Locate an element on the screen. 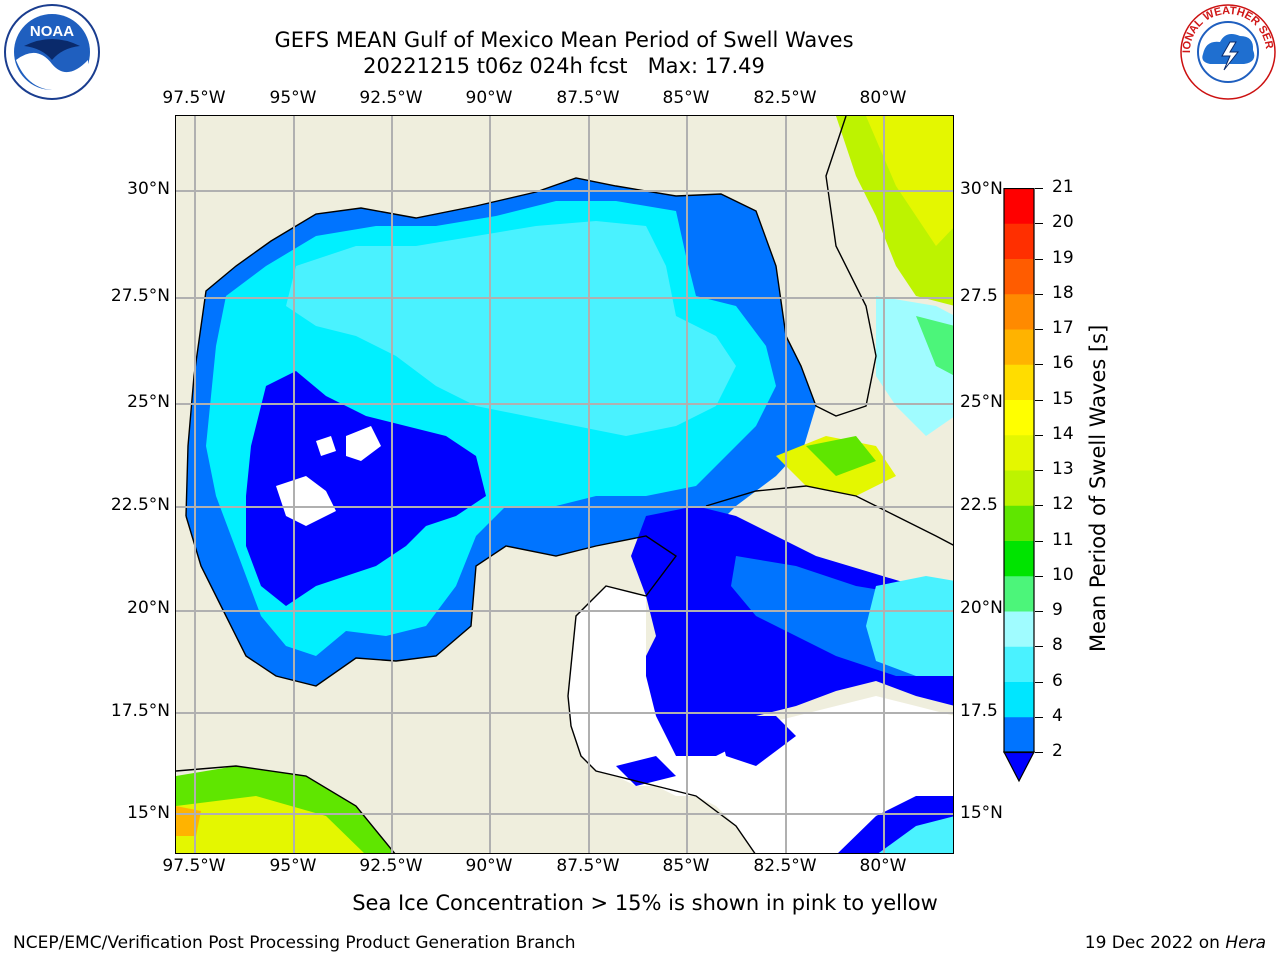 This screenshot has width=1280, height=960. colorbar-tick: 12 is located at coordinates (1063, 504).